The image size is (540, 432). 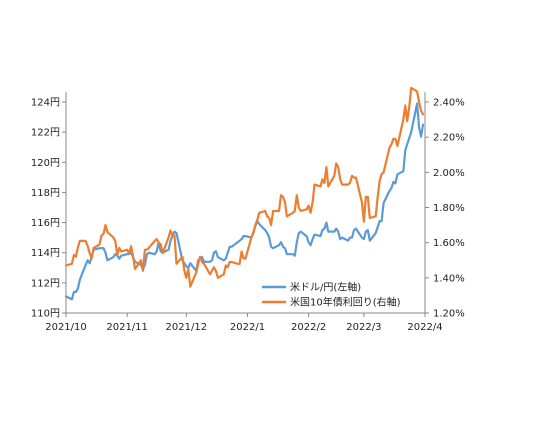 What do you see at coordinates (45, 314) in the screenshot?
I see `left-tick-label: 110円` at bounding box center [45, 314].